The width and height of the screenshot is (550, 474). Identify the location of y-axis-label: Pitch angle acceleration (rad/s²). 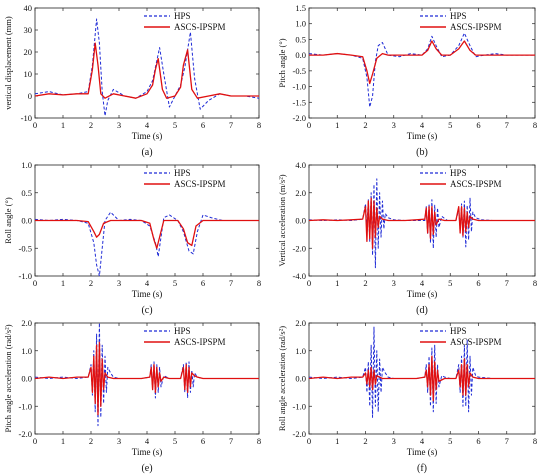
(8, 378).